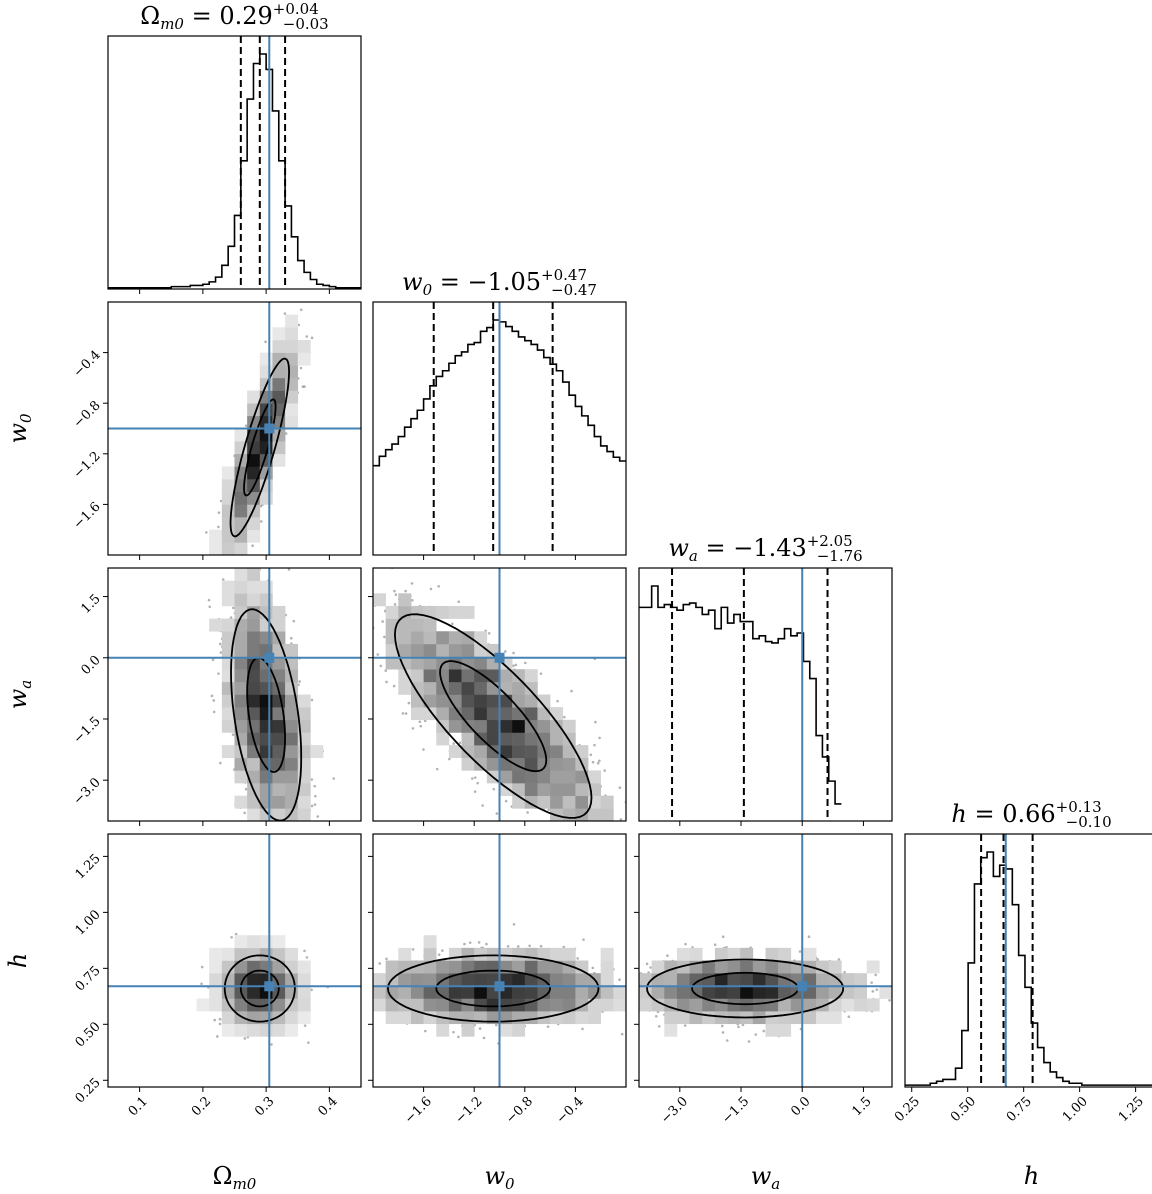 This screenshot has width=1152, height=1194. I want to click on marginal-wa, so click(765, 694).